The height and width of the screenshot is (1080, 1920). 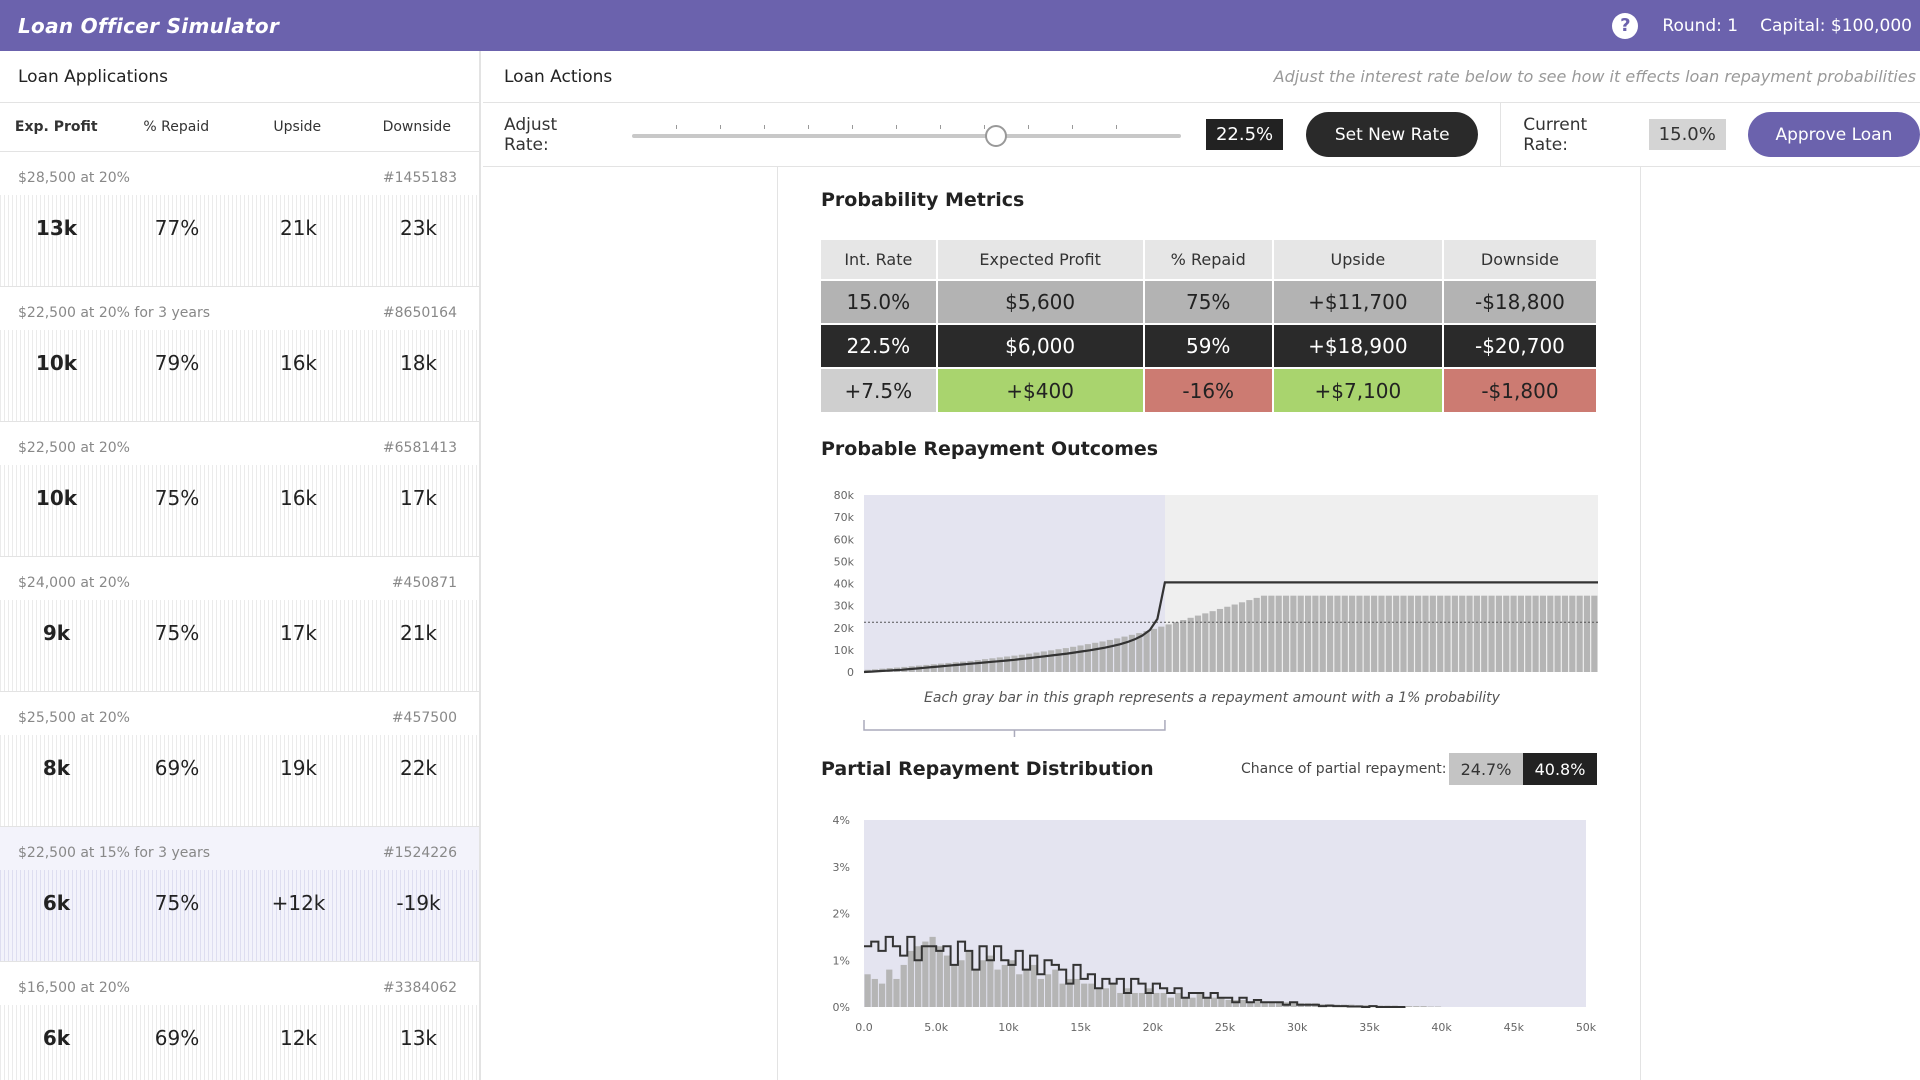 What do you see at coordinates (114, 313) in the screenshot?
I see `application-description: $22,500 at 20% for 3 years` at bounding box center [114, 313].